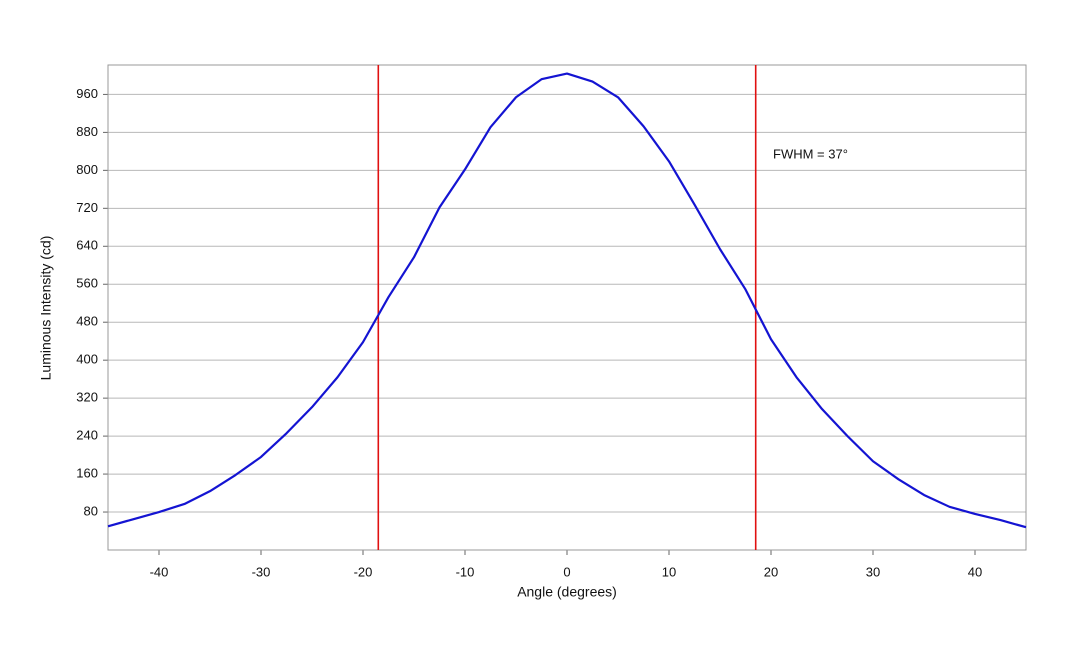 The width and height of the screenshot is (1080, 648). I want to click on y-axis-title: Luminous Intensity (cd), so click(46, 308).